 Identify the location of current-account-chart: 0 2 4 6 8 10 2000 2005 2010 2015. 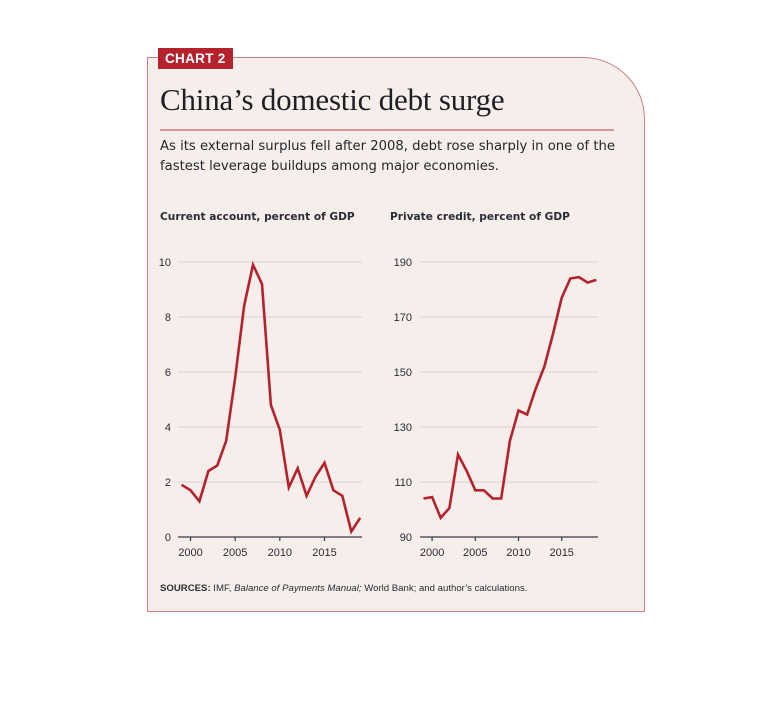
(260, 408).